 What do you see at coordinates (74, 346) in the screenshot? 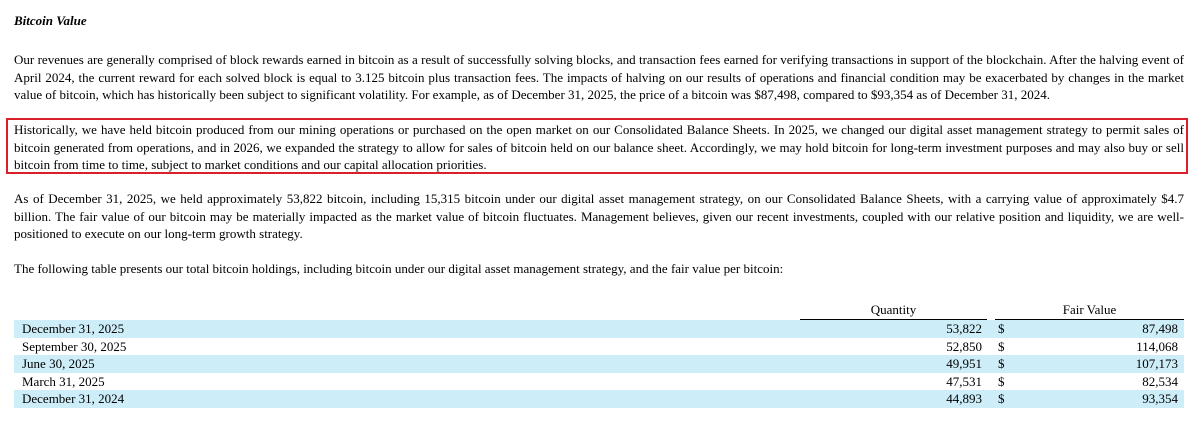
I see `row-label: September 30, 2025` at bounding box center [74, 346].